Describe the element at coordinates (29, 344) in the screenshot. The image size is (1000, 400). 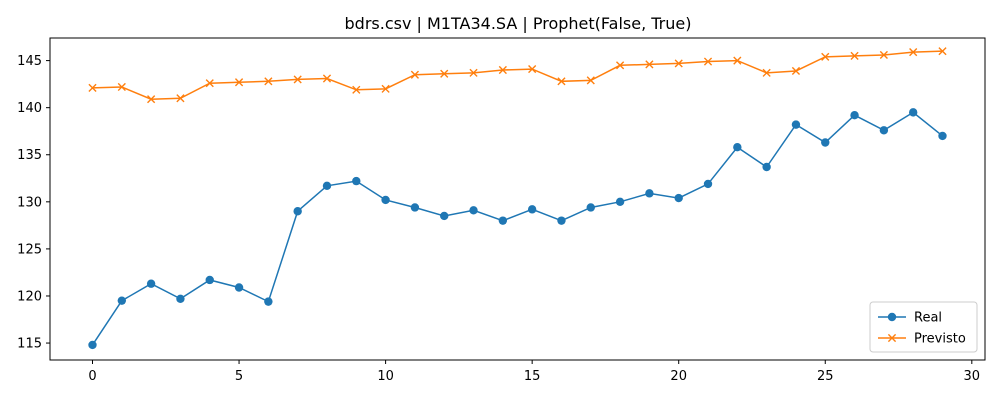
I see `y-tick-label: 115` at that location.